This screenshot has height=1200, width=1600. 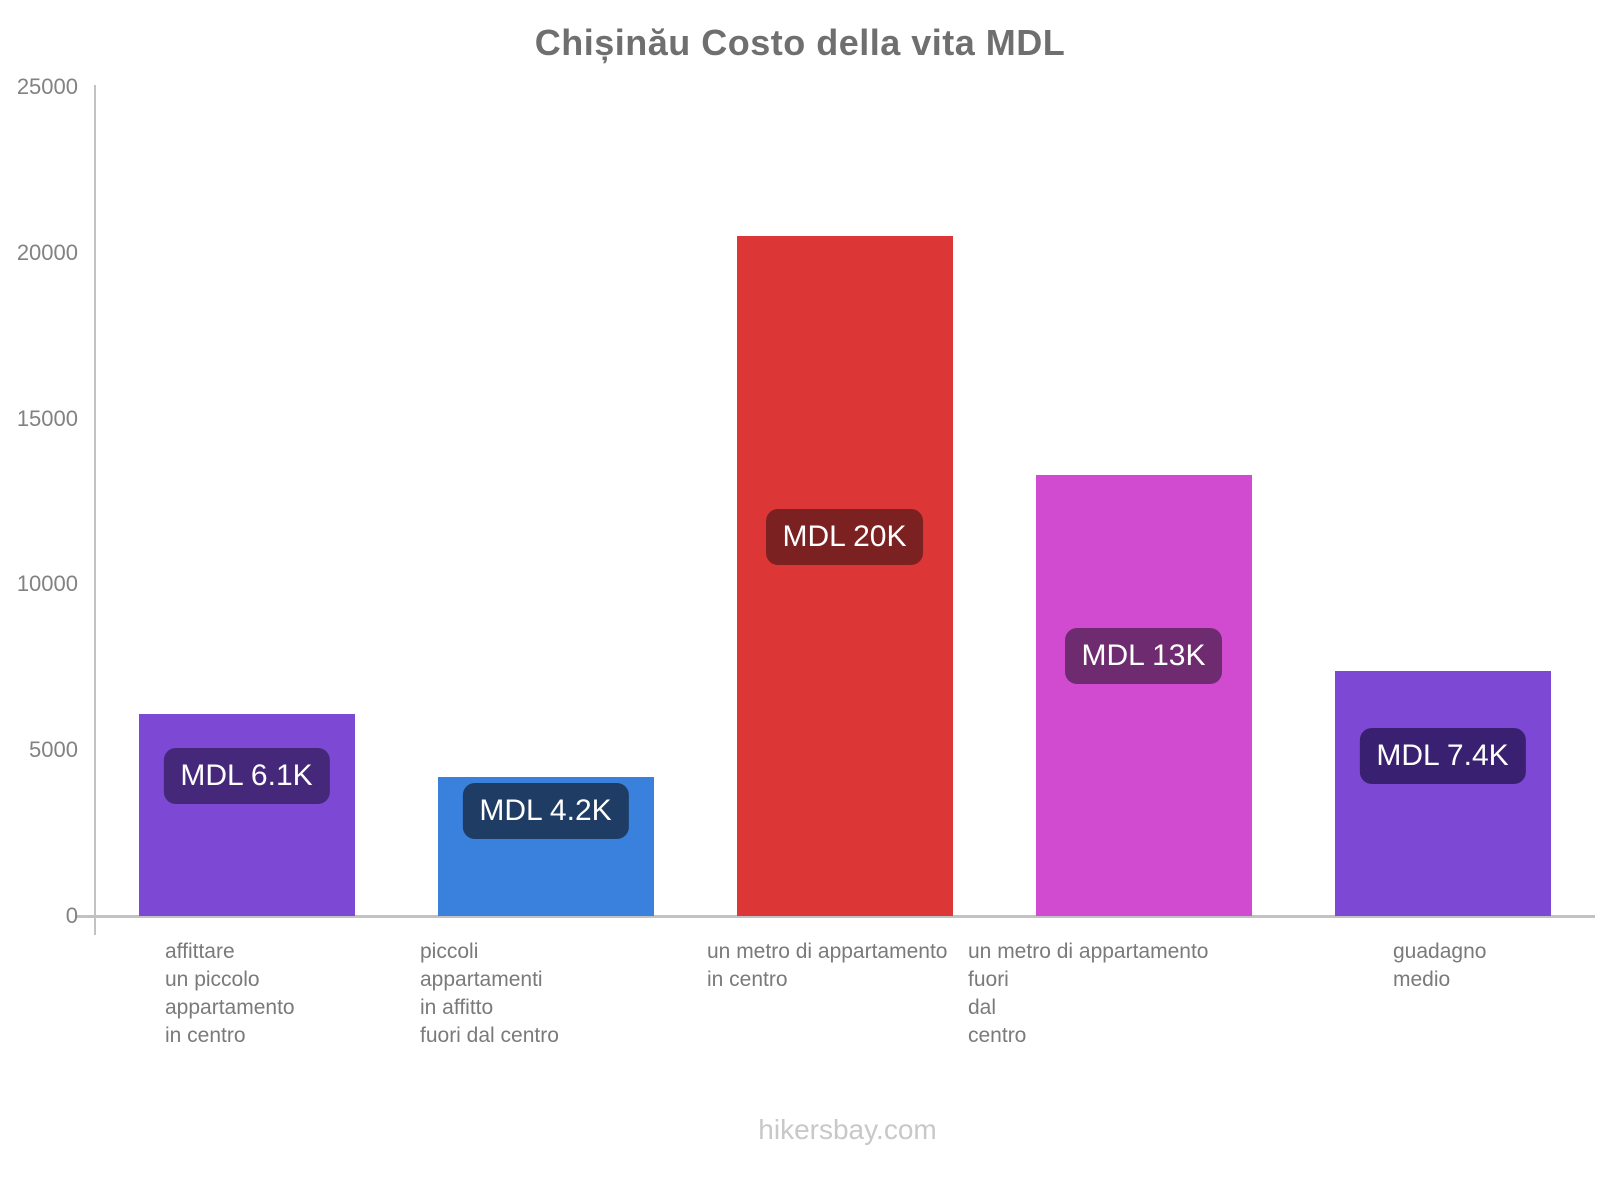 What do you see at coordinates (844, 576) in the screenshot?
I see `bar: MDL 20K` at bounding box center [844, 576].